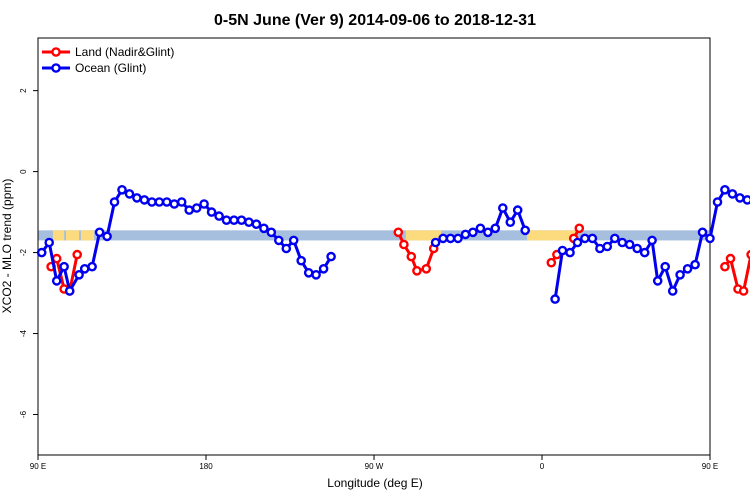 The height and width of the screenshot is (500, 750). What do you see at coordinates (110, 68) in the screenshot?
I see `legend-ocean-label: Ocean (Glint)` at bounding box center [110, 68].